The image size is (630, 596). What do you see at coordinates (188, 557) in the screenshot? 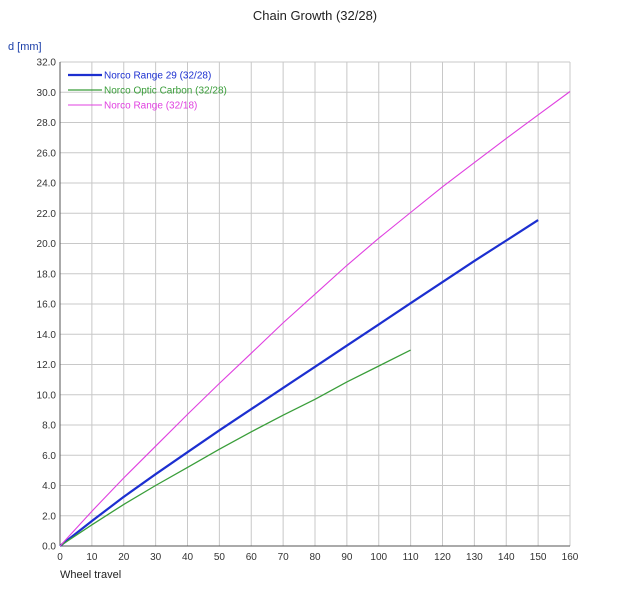
I see `x-tick-label: 40` at bounding box center [188, 557].